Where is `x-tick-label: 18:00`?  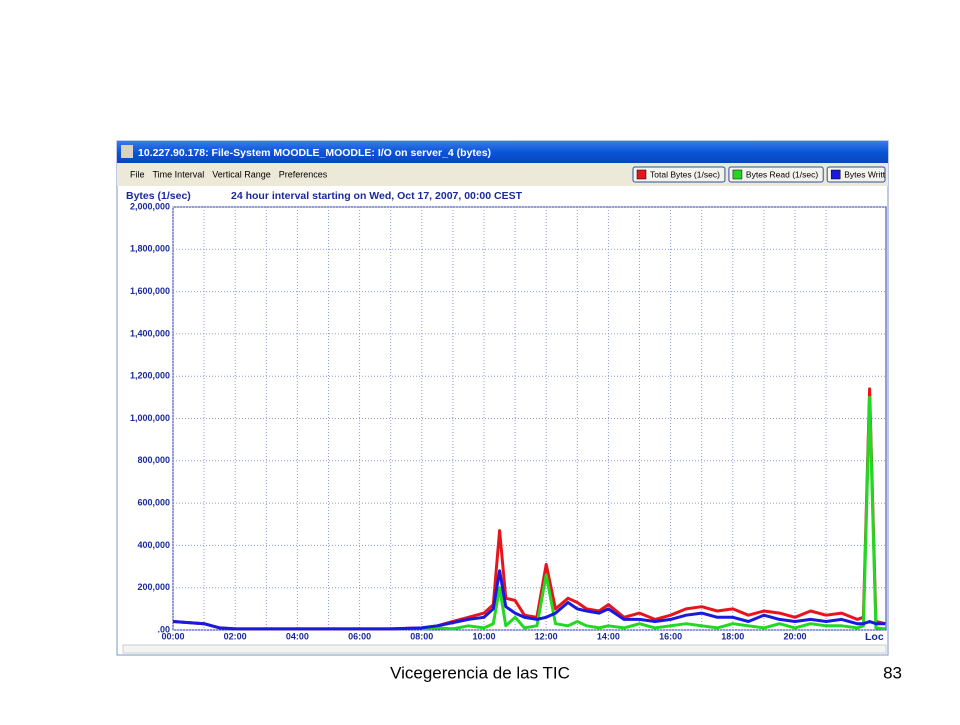
x-tick-label: 18:00 is located at coordinates (732, 636).